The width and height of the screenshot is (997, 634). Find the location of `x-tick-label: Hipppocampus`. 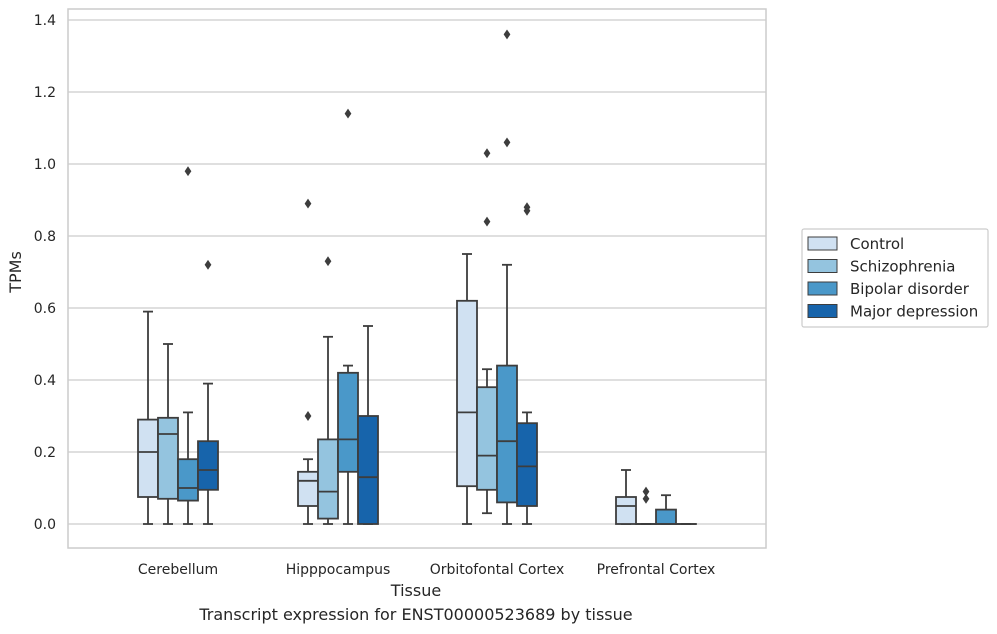

x-tick-label: Hipppocampus is located at coordinates (338, 570).